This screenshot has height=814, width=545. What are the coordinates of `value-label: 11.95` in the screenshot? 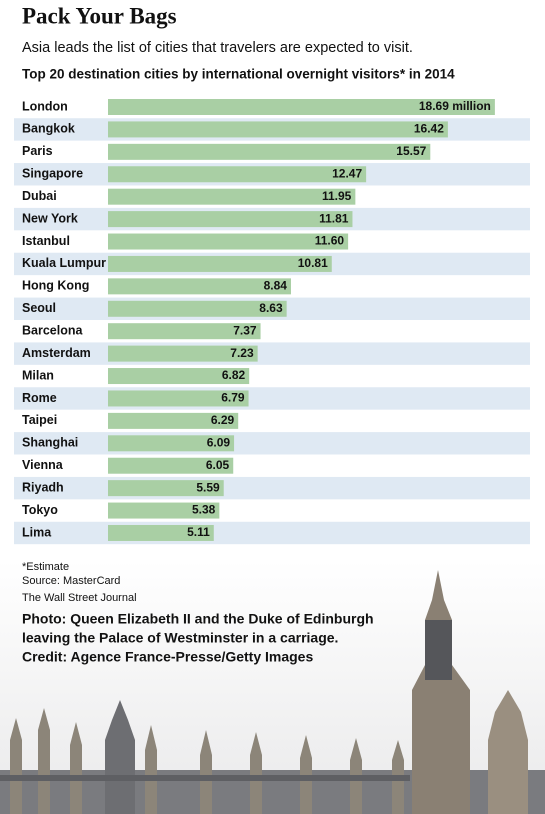 It's located at (337, 196).